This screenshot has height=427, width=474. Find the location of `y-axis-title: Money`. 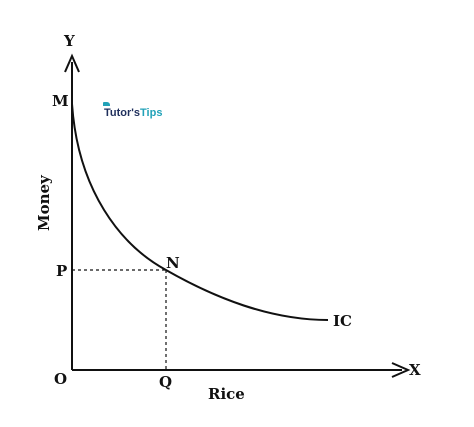

y-axis-title: Money is located at coordinates (44, 202).